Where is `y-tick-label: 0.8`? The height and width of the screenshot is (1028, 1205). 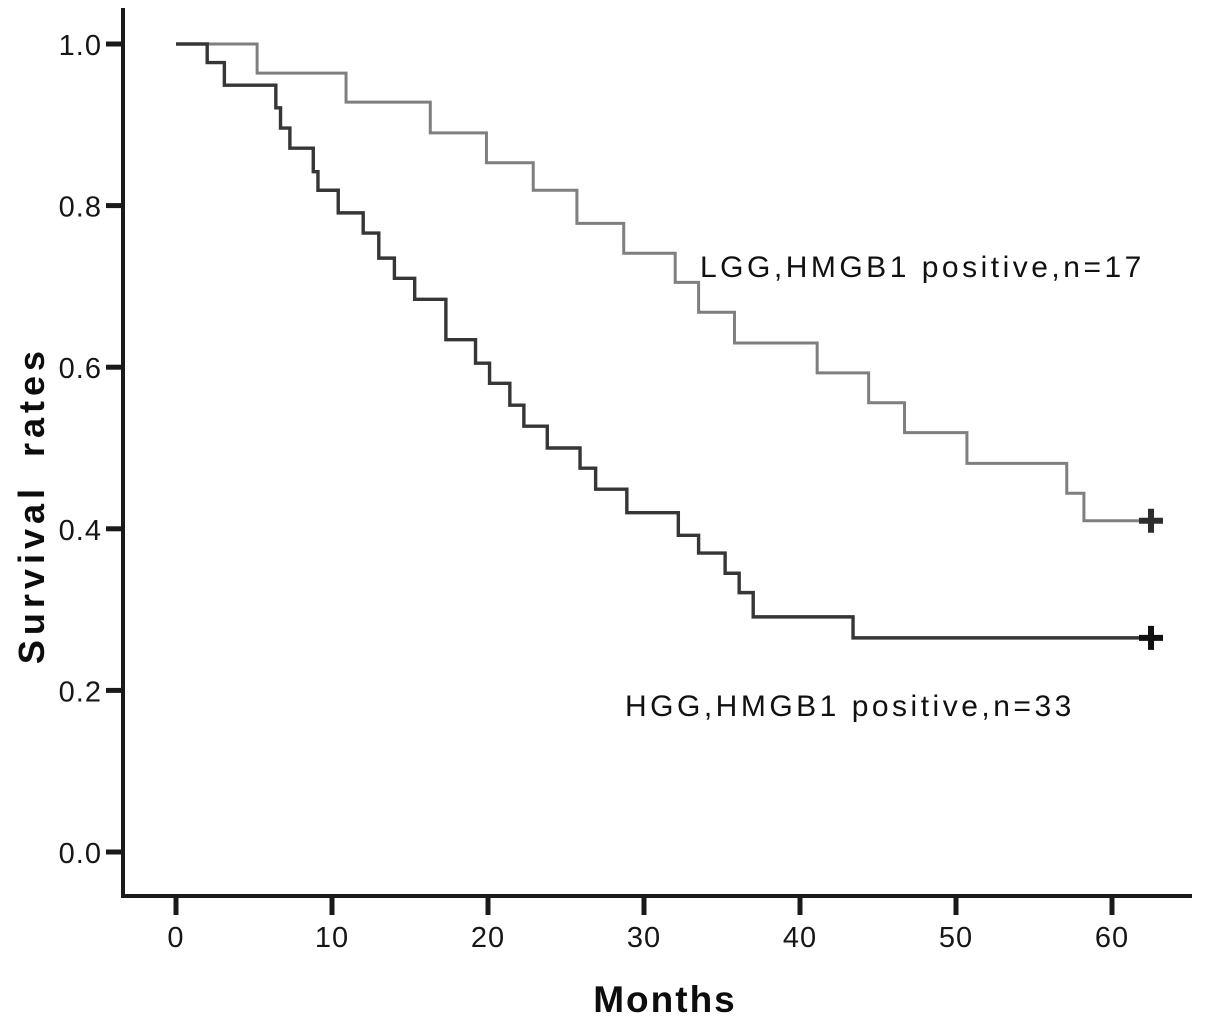
y-tick-label: 0.8 is located at coordinates (80, 208).